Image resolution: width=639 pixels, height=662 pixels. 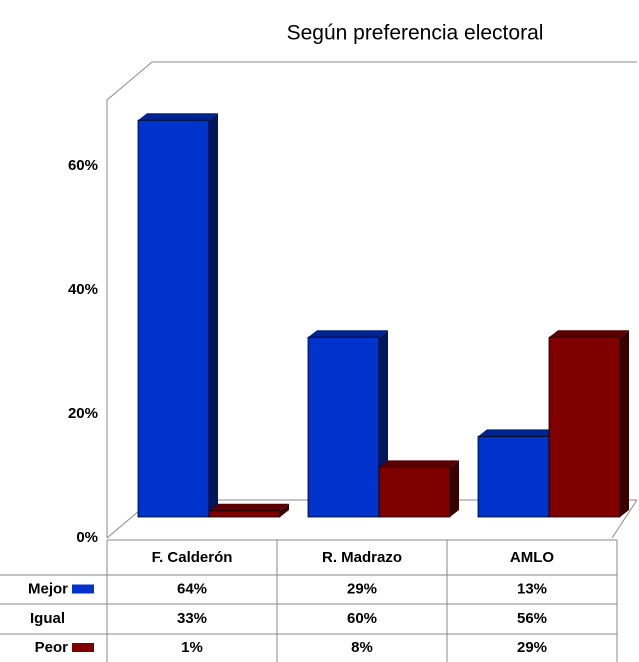 I want to click on category-label: AMLO, so click(x=532, y=557).